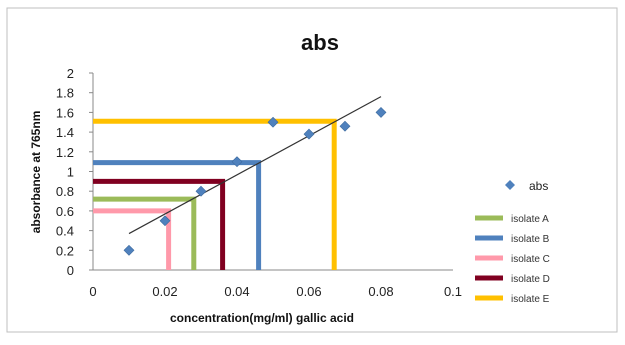  I want to click on x-tick-label: 0.06, so click(308, 291).